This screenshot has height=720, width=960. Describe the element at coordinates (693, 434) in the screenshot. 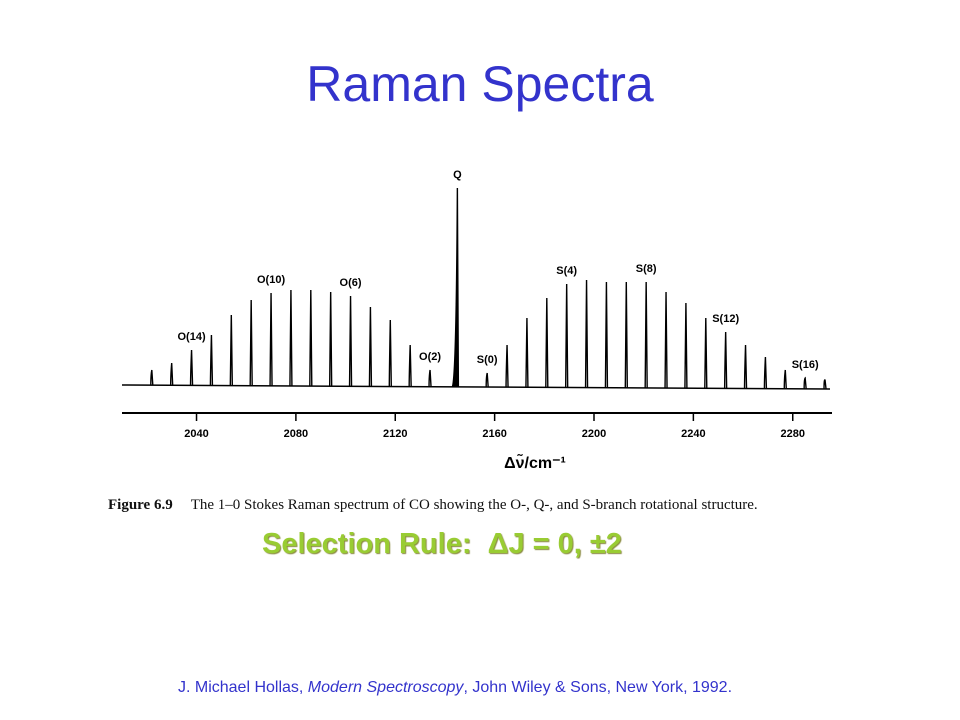

I see `x-tick-label: 2240` at that location.